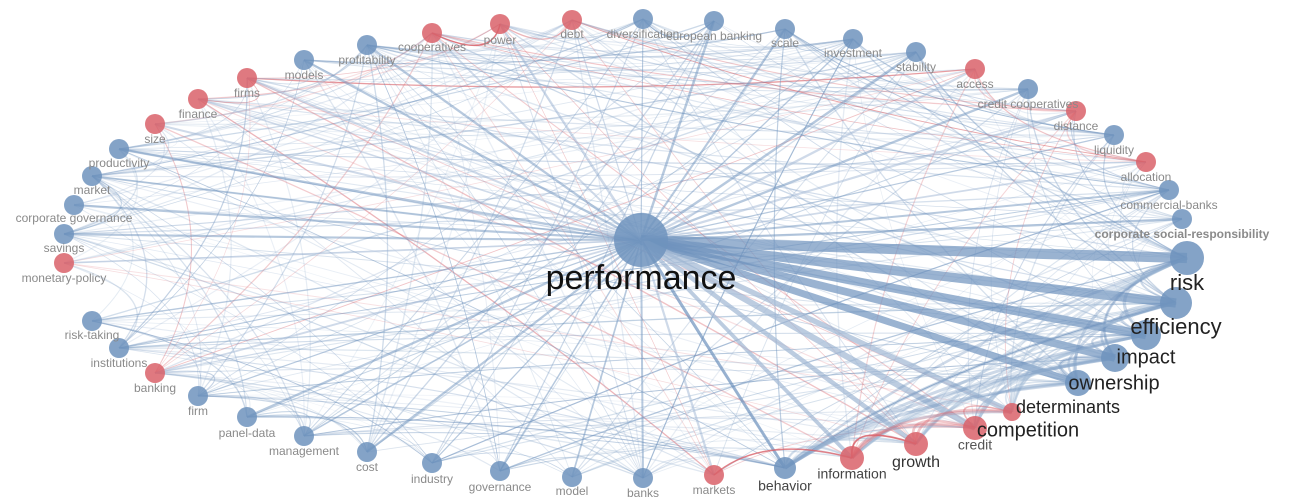  Describe the element at coordinates (367, 467) in the screenshot. I see `node-label: cost` at that location.